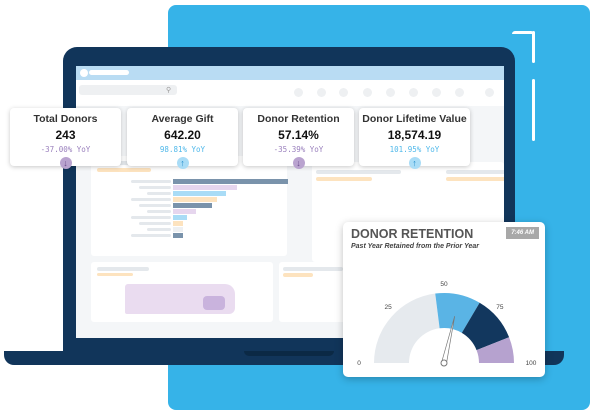 This screenshot has width=600, height=416. What do you see at coordinates (182, 292) in the screenshot?
I see `map-panel` at bounding box center [182, 292].